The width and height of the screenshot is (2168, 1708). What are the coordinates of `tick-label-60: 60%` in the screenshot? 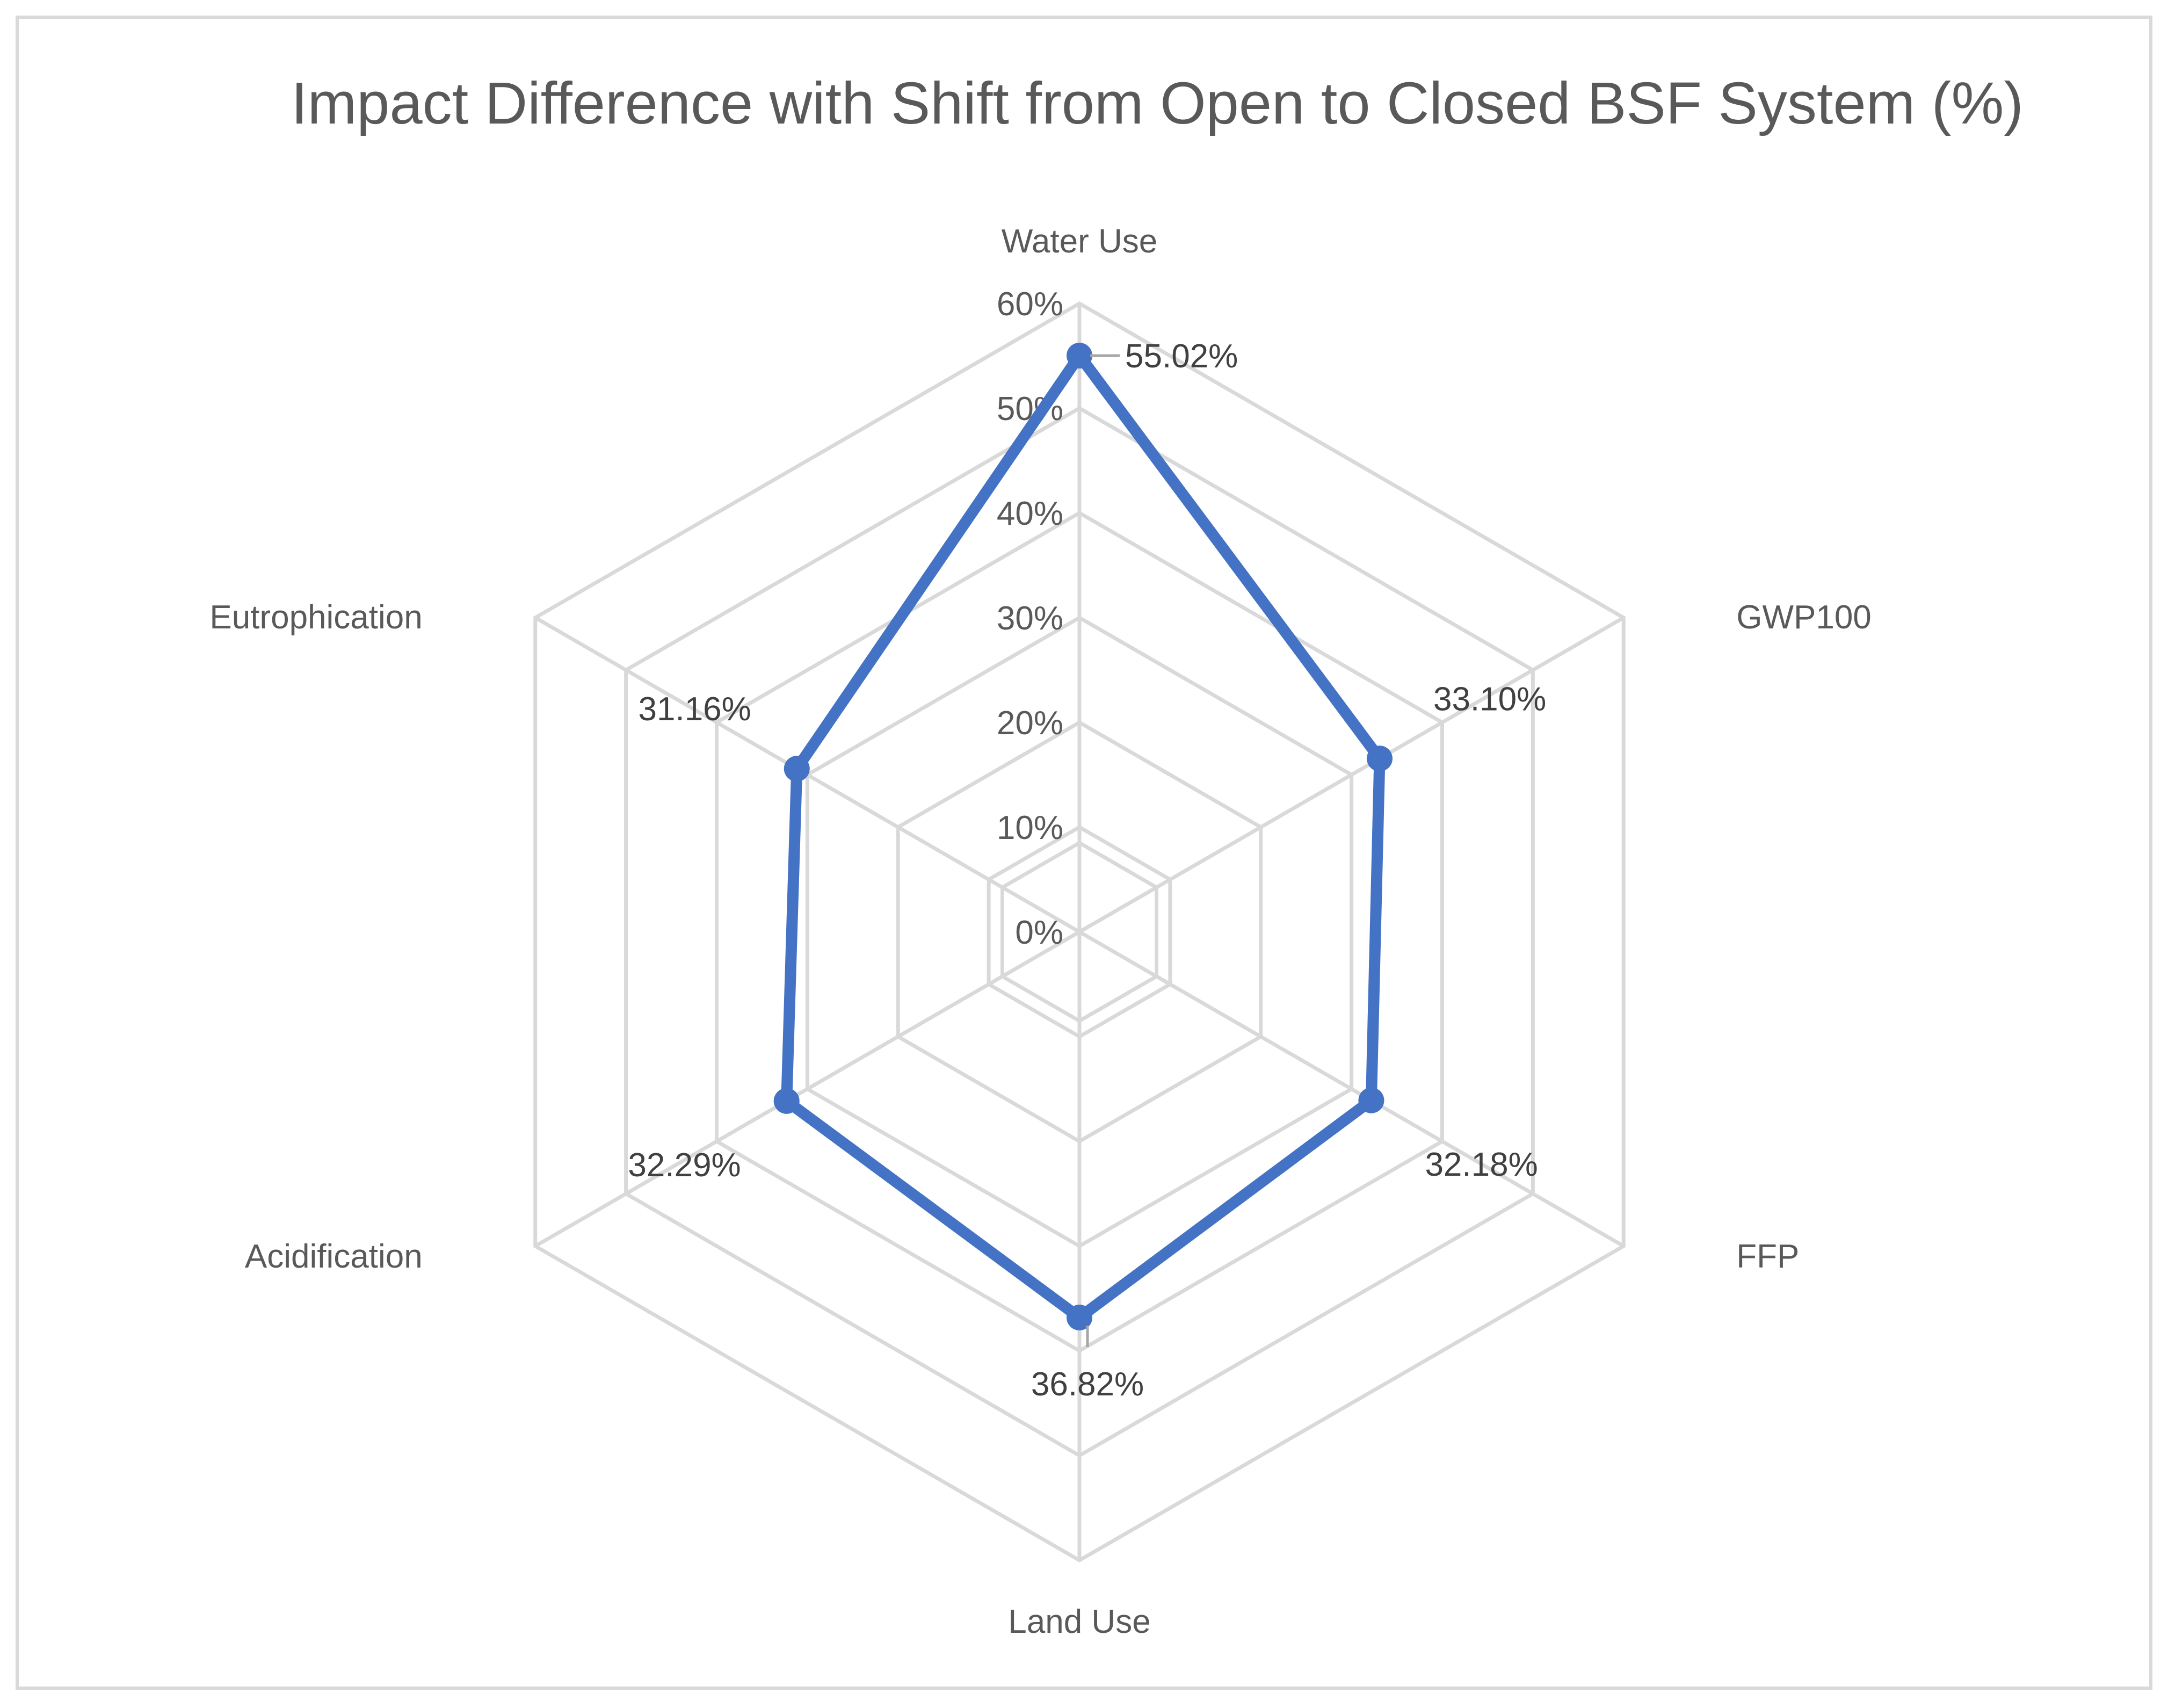 It's located at (1030, 305).